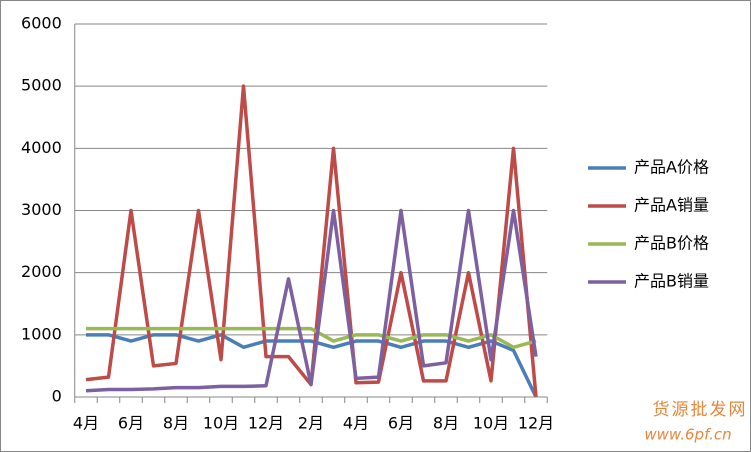 Image resolution: width=751 pixels, height=452 pixels. Describe the element at coordinates (311, 423) in the screenshot. I see `x-tick-label: 2月` at that location.